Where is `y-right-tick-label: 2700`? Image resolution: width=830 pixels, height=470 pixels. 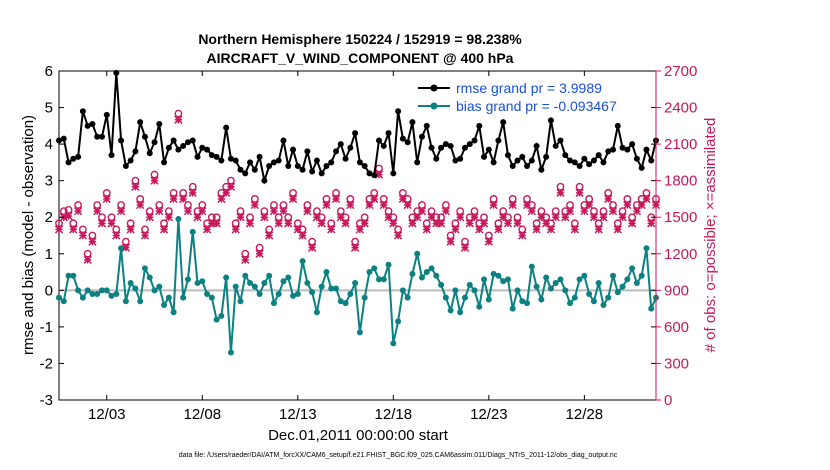 y-right-tick-label: 2700 is located at coordinates (680, 71).